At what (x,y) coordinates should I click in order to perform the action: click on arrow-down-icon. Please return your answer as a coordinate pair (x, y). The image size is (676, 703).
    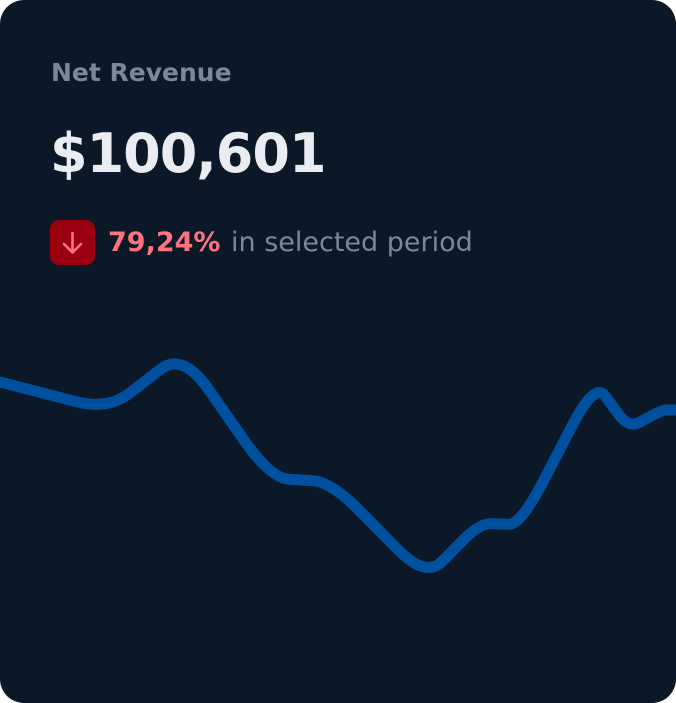
    Looking at the image, I should click on (72, 242).